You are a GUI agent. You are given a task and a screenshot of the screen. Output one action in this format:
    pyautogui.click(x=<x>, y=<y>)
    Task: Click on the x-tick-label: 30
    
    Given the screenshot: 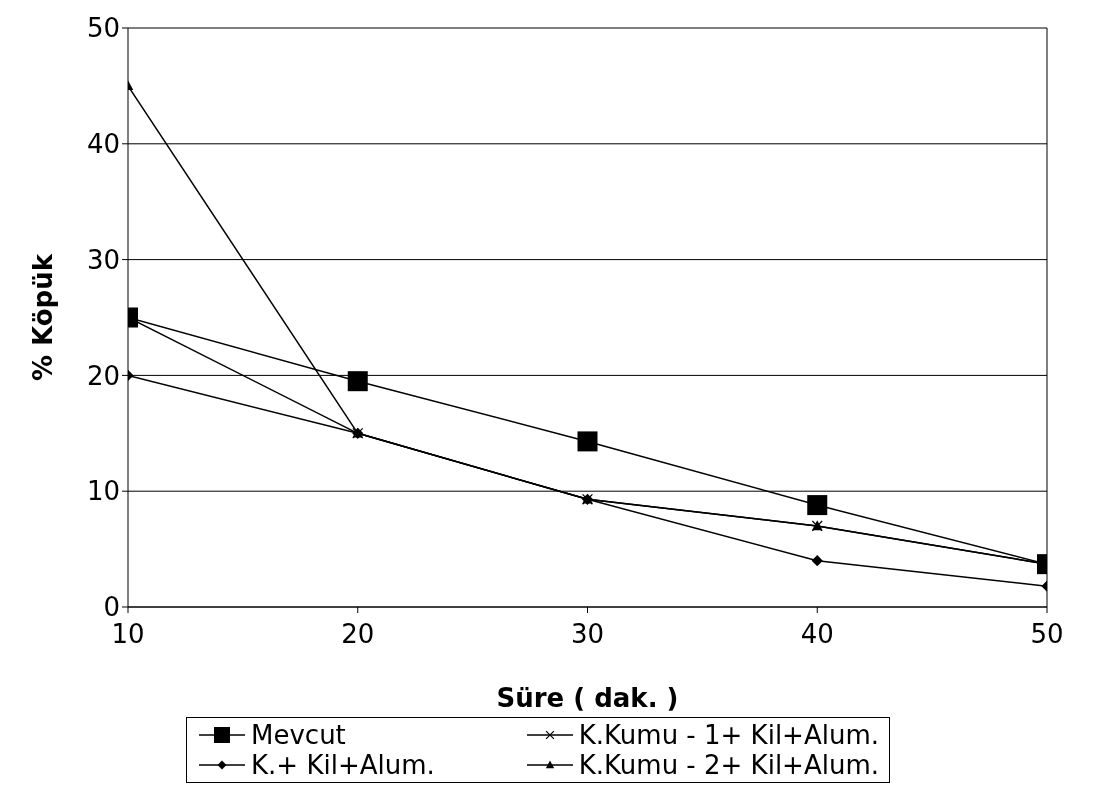 What is the action you would take?
    pyautogui.click(x=587, y=634)
    